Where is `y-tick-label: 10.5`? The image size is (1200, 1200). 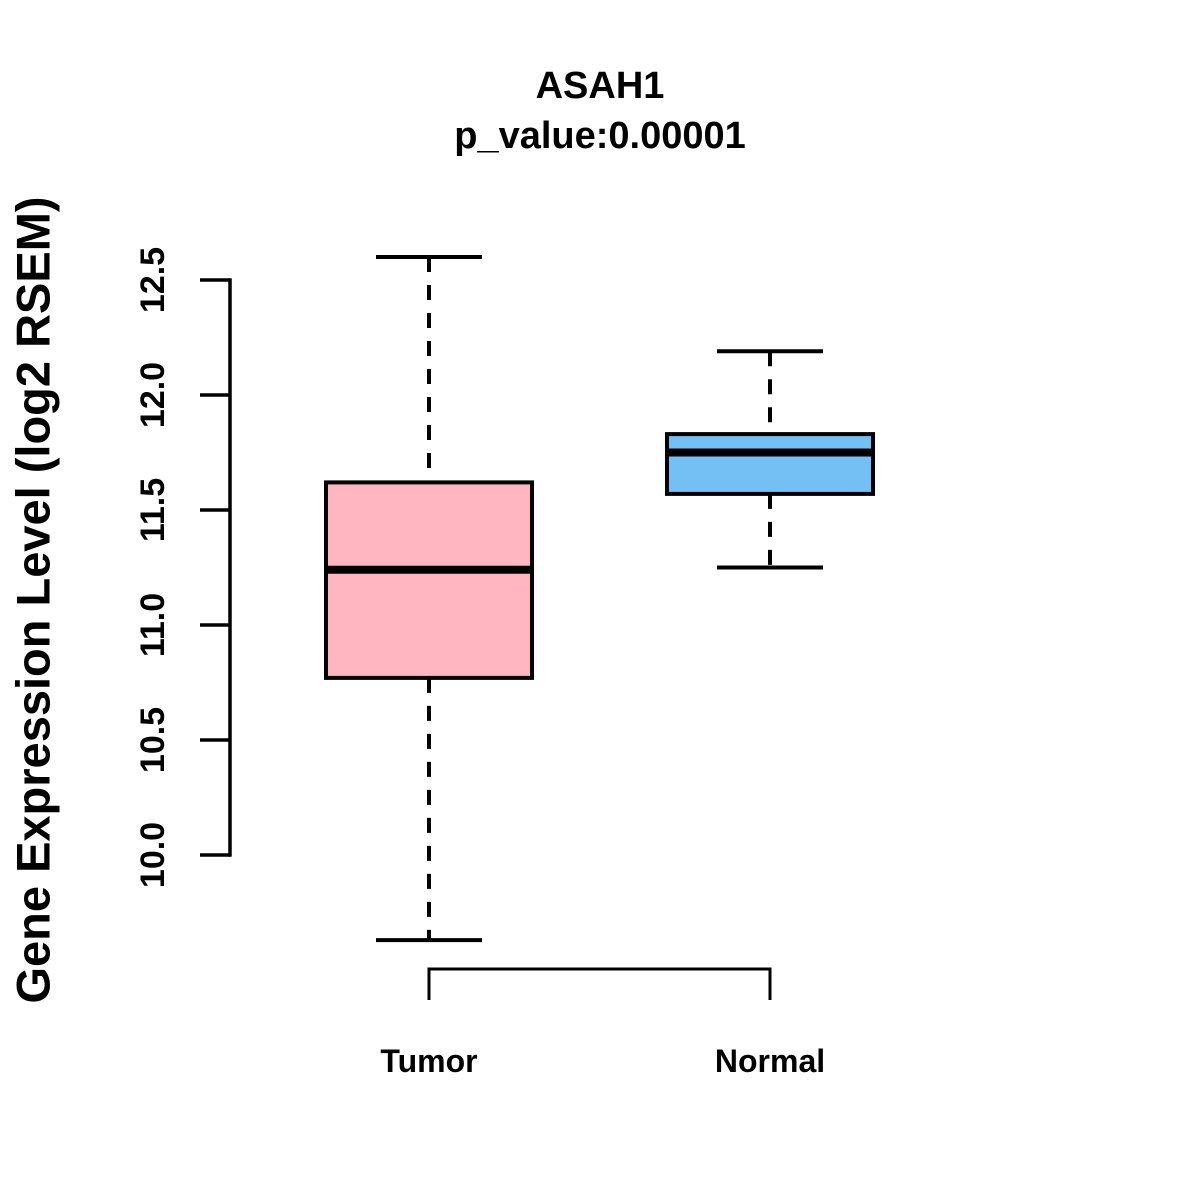
y-tick-label: 10.5 is located at coordinates (153, 740).